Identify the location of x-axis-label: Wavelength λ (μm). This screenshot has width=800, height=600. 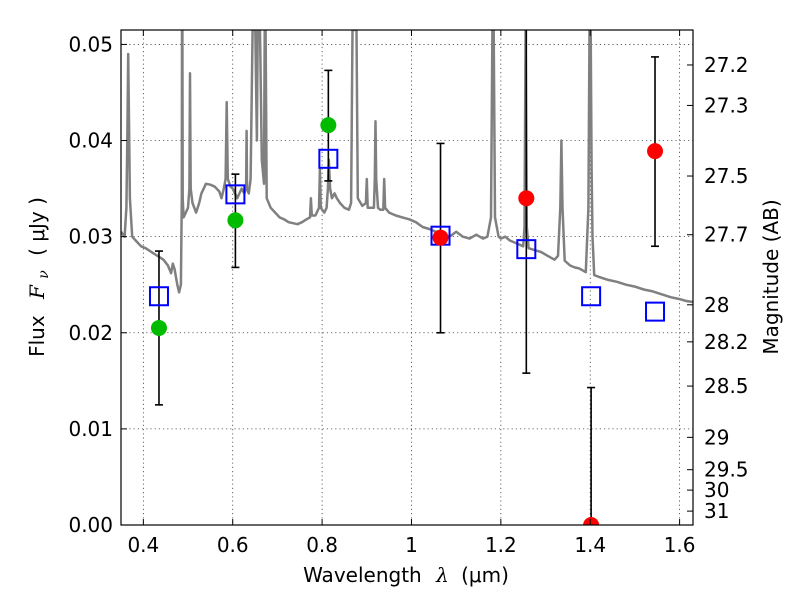
(406, 575).